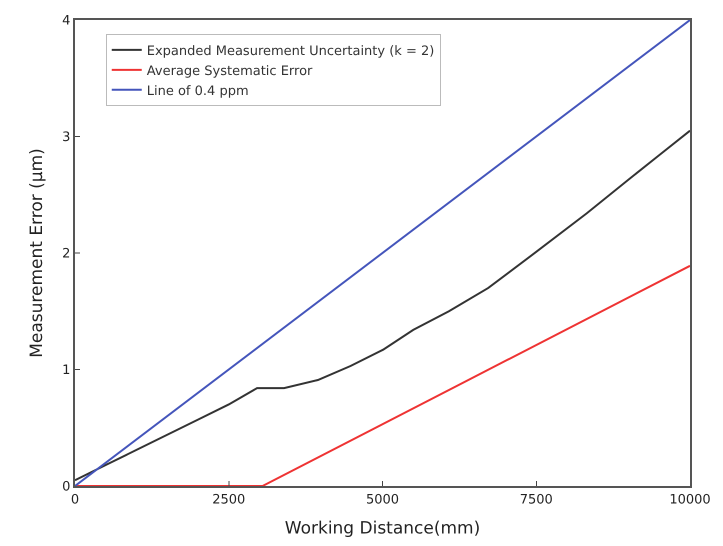 The image size is (723, 546). I want to click on x-tick-label: 2500, so click(229, 500).